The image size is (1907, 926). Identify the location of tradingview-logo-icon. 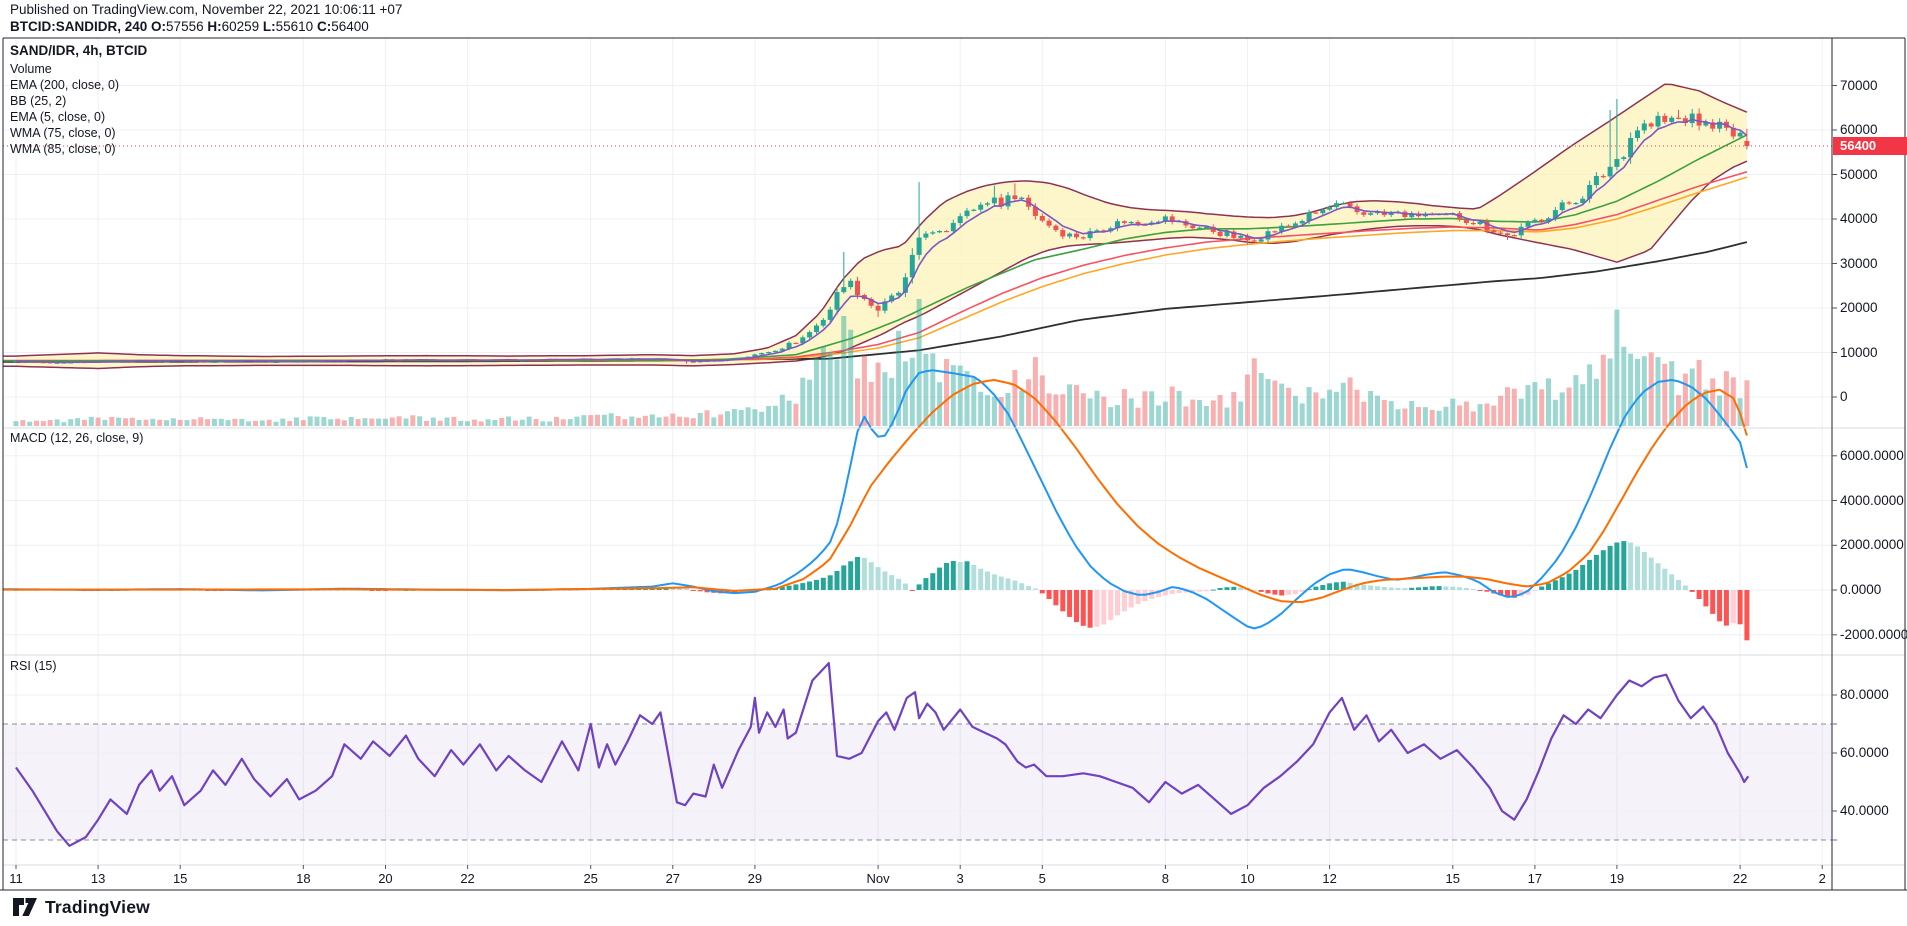
(25, 907).